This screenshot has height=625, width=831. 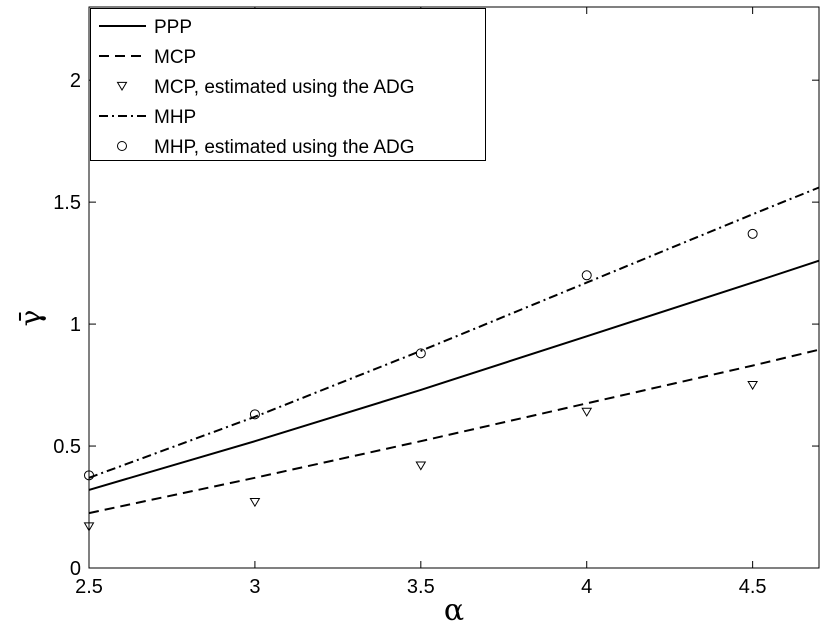 I want to click on legend-label-3: MHP, so click(x=175, y=117).